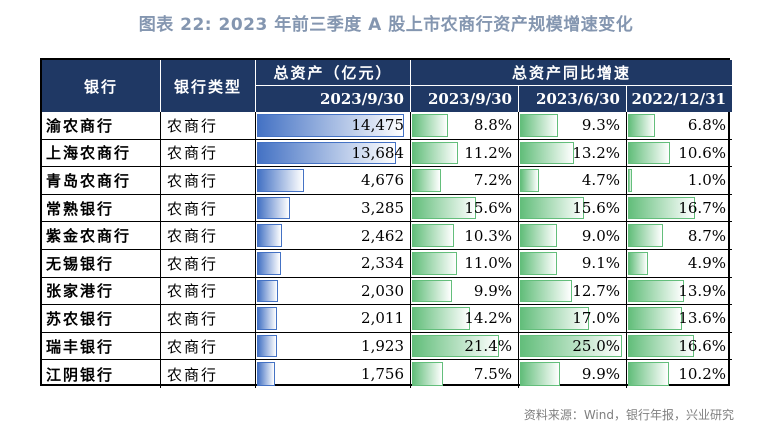  I want to click on growth-cell: 9.1%, so click(572, 263).